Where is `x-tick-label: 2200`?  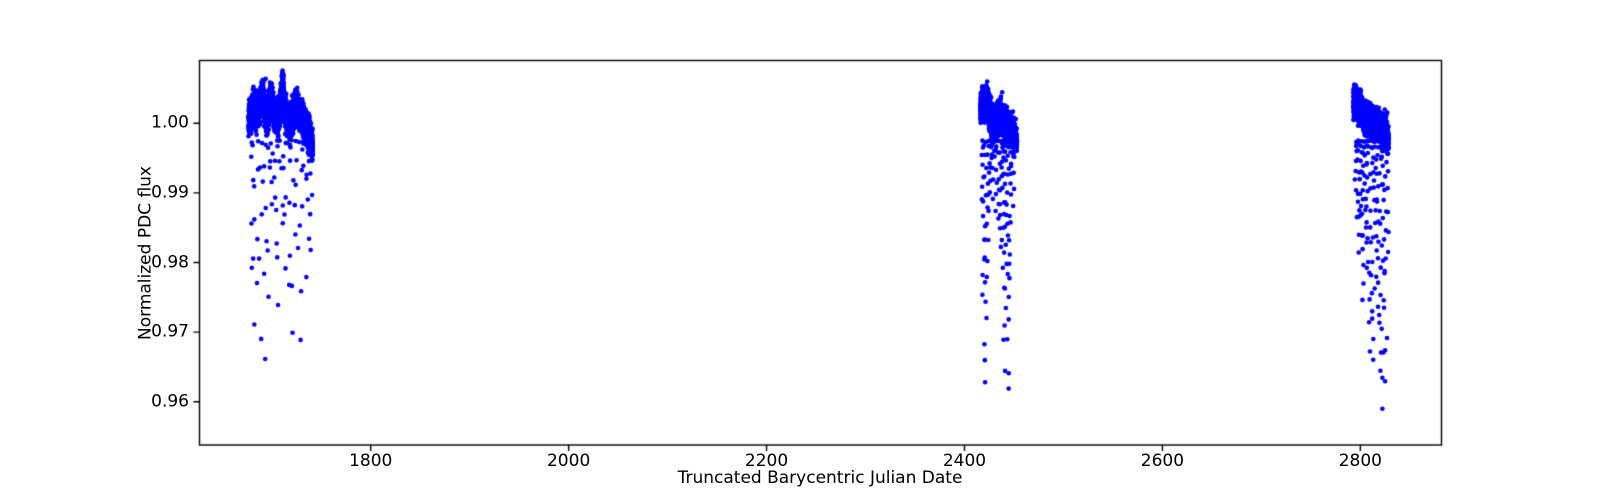 x-tick-label: 2200 is located at coordinates (766, 461).